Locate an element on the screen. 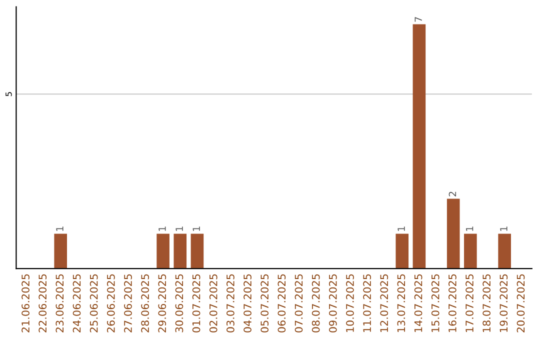 This screenshot has height=340, width=540. x-tick-label: 03.07.2025 is located at coordinates (230, 303).